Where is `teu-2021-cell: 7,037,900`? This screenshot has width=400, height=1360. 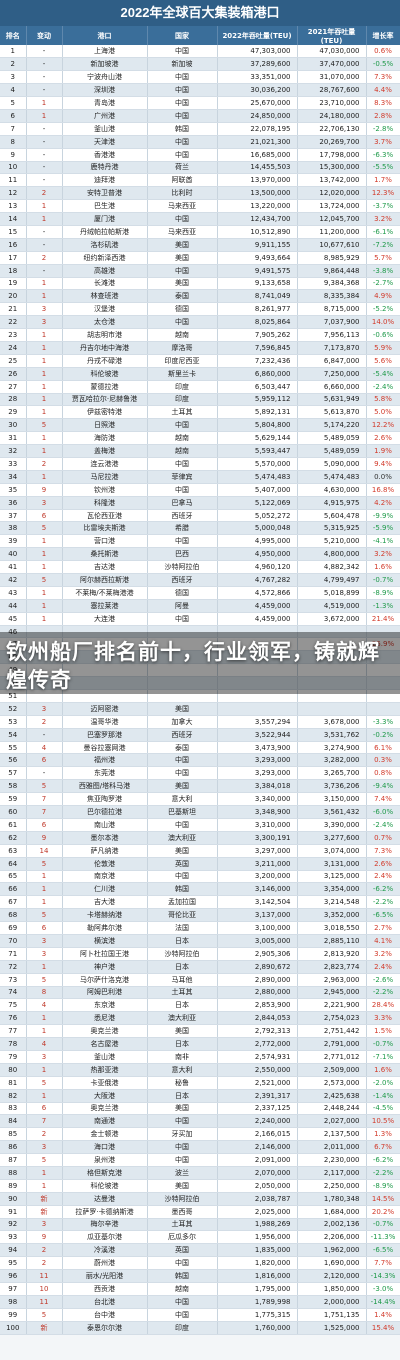 teu-2021-cell: 7,037,900 is located at coordinates (332, 322).